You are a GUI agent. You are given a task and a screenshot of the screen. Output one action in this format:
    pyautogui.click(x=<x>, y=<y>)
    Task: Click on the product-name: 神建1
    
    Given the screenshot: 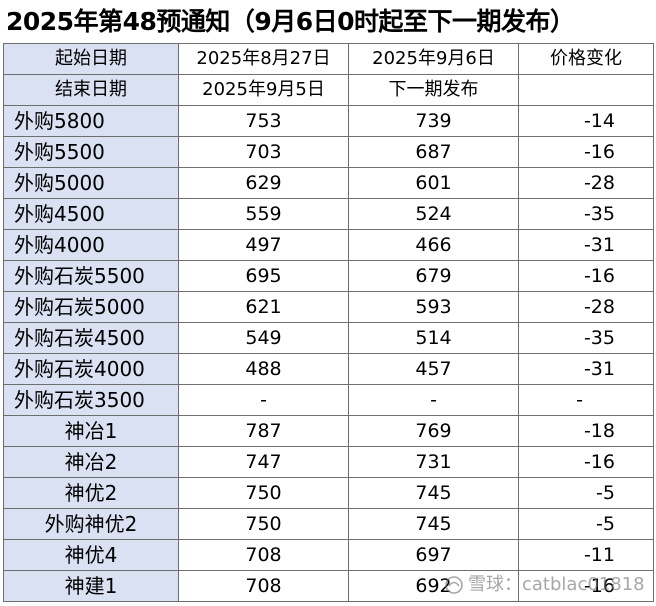 What is the action you would take?
    pyautogui.click(x=91, y=586)
    